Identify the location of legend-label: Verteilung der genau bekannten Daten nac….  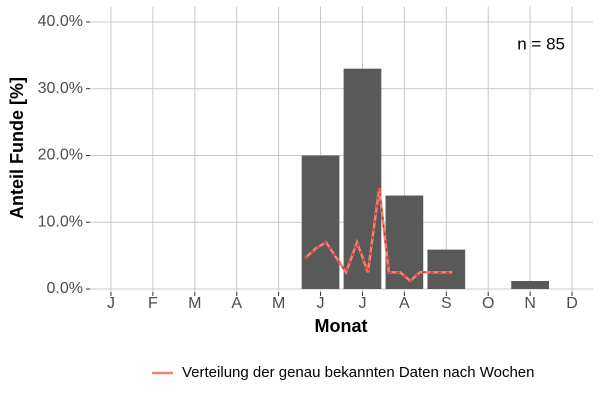
(358, 372).